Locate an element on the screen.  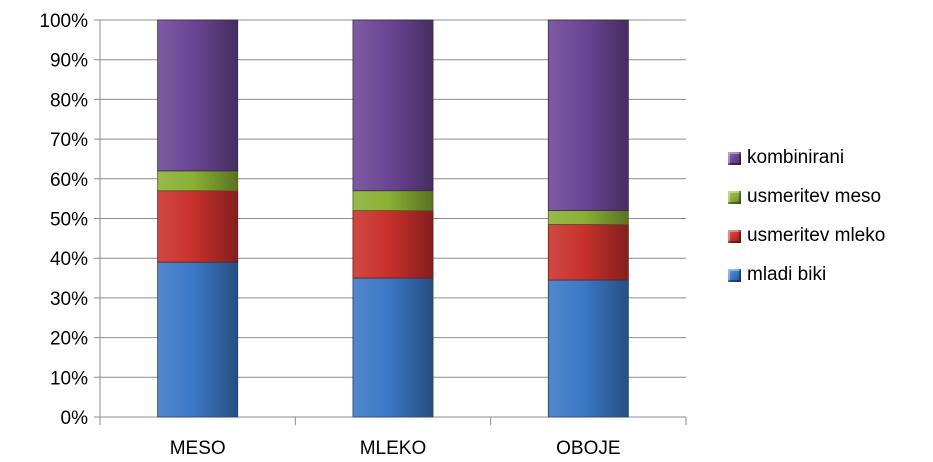
y-tick-label: 30% is located at coordinates (69, 299).